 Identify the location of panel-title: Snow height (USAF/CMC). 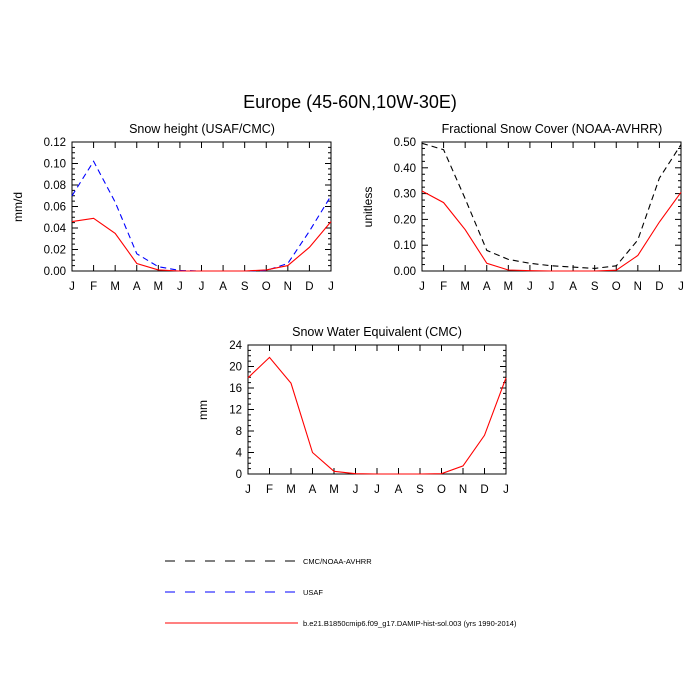
(202, 129).